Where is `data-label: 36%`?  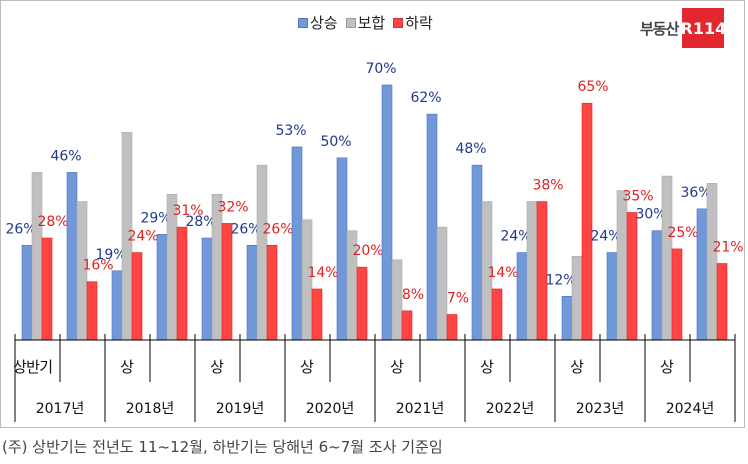
data-label: 36% is located at coordinates (695, 193).